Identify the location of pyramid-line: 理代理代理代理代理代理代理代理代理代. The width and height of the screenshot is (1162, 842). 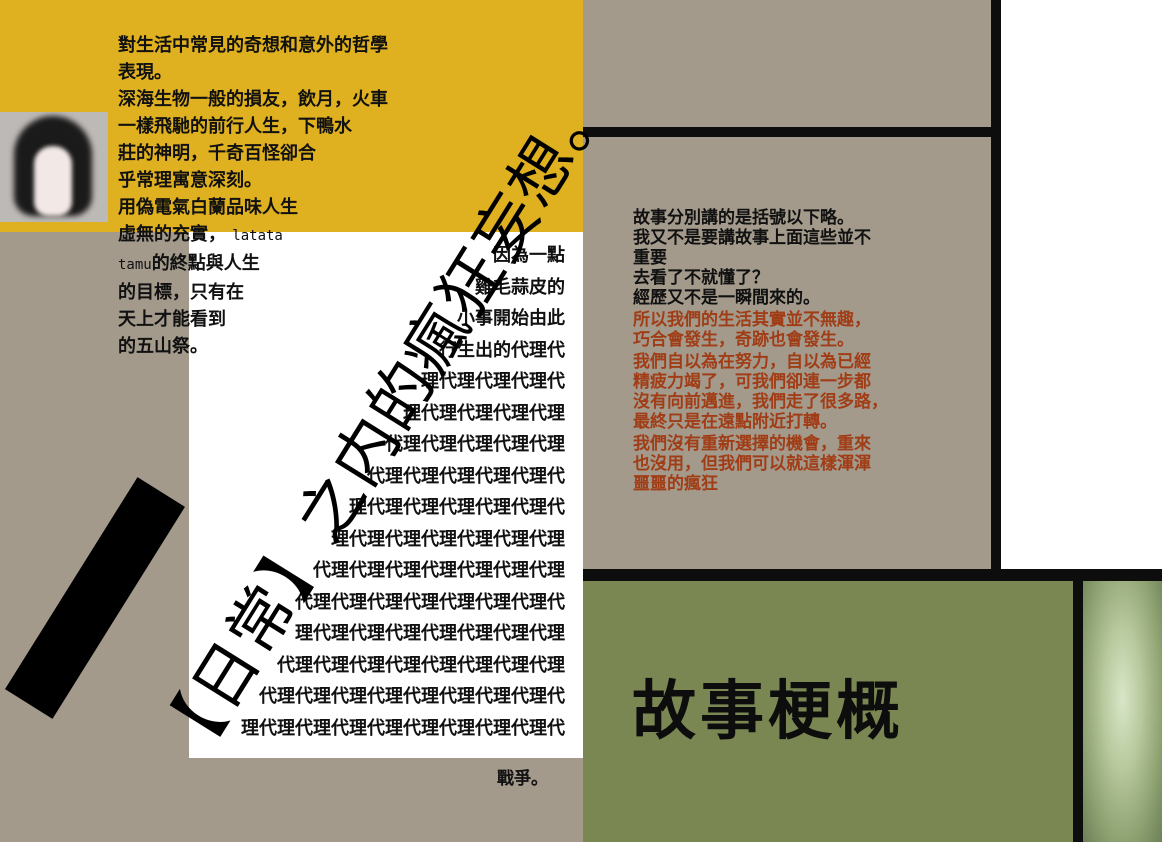
(403, 728).